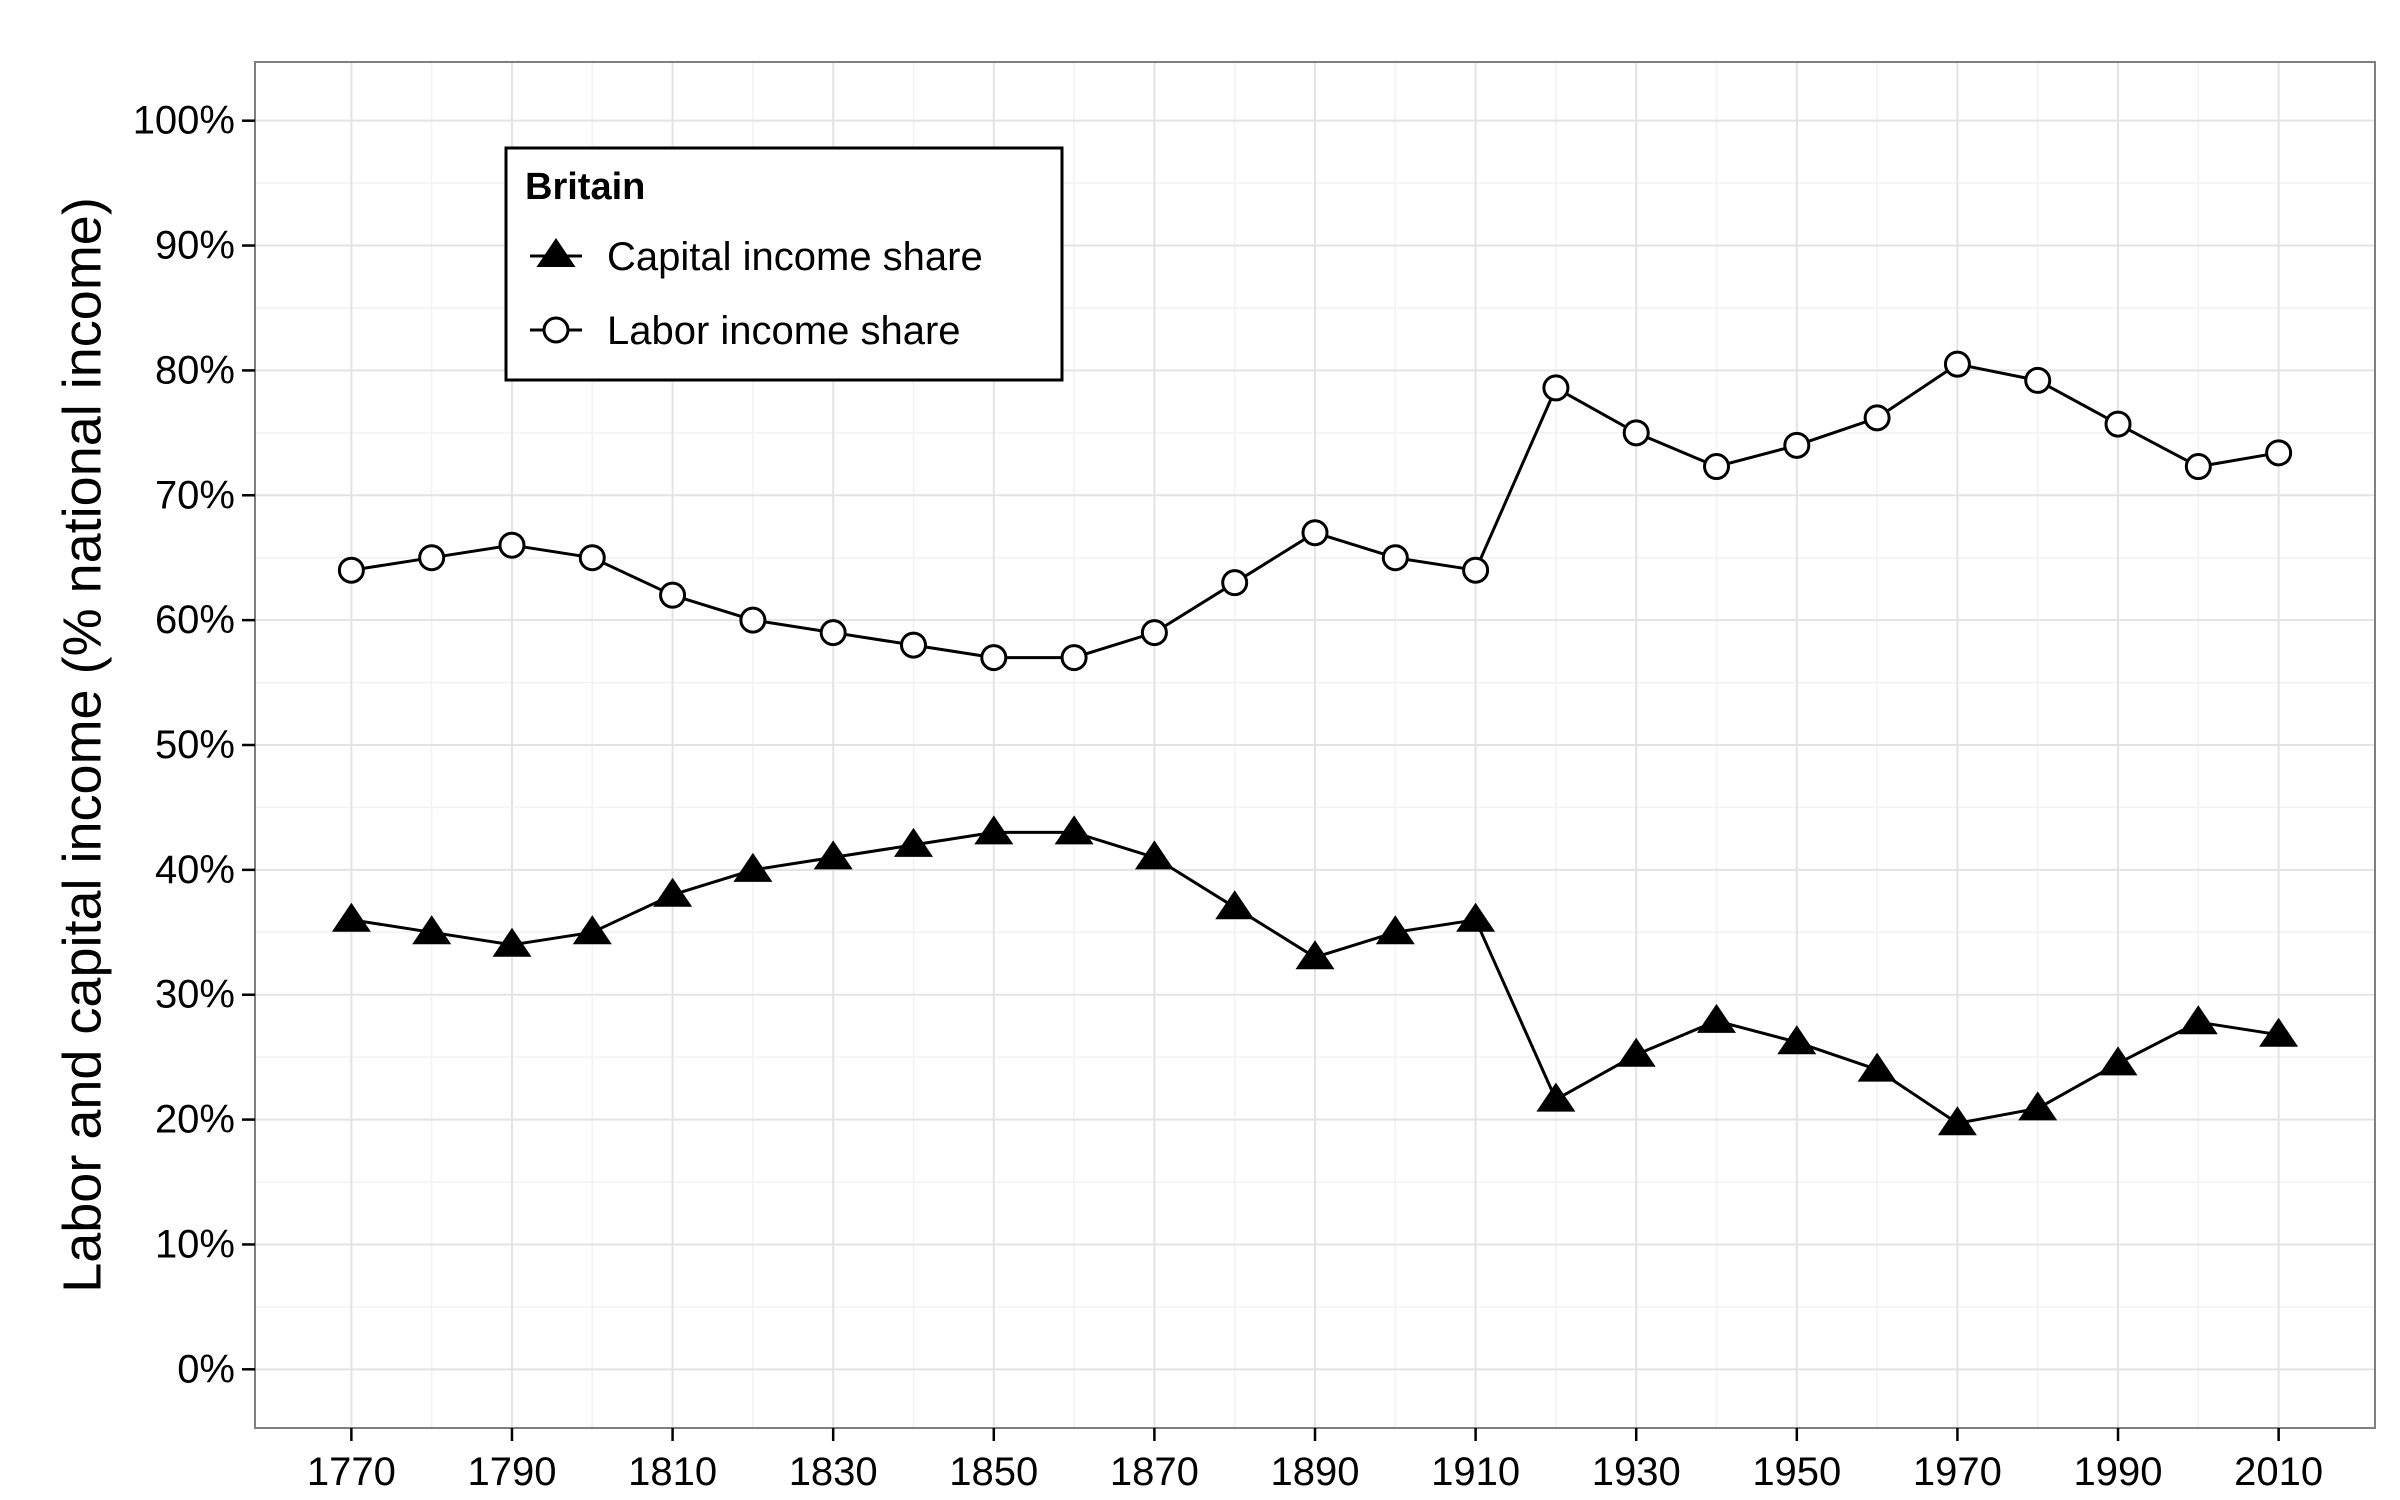 The width and height of the screenshot is (2400, 1500). What do you see at coordinates (195, 246) in the screenshot?
I see `y-tick-label: 90%` at bounding box center [195, 246].